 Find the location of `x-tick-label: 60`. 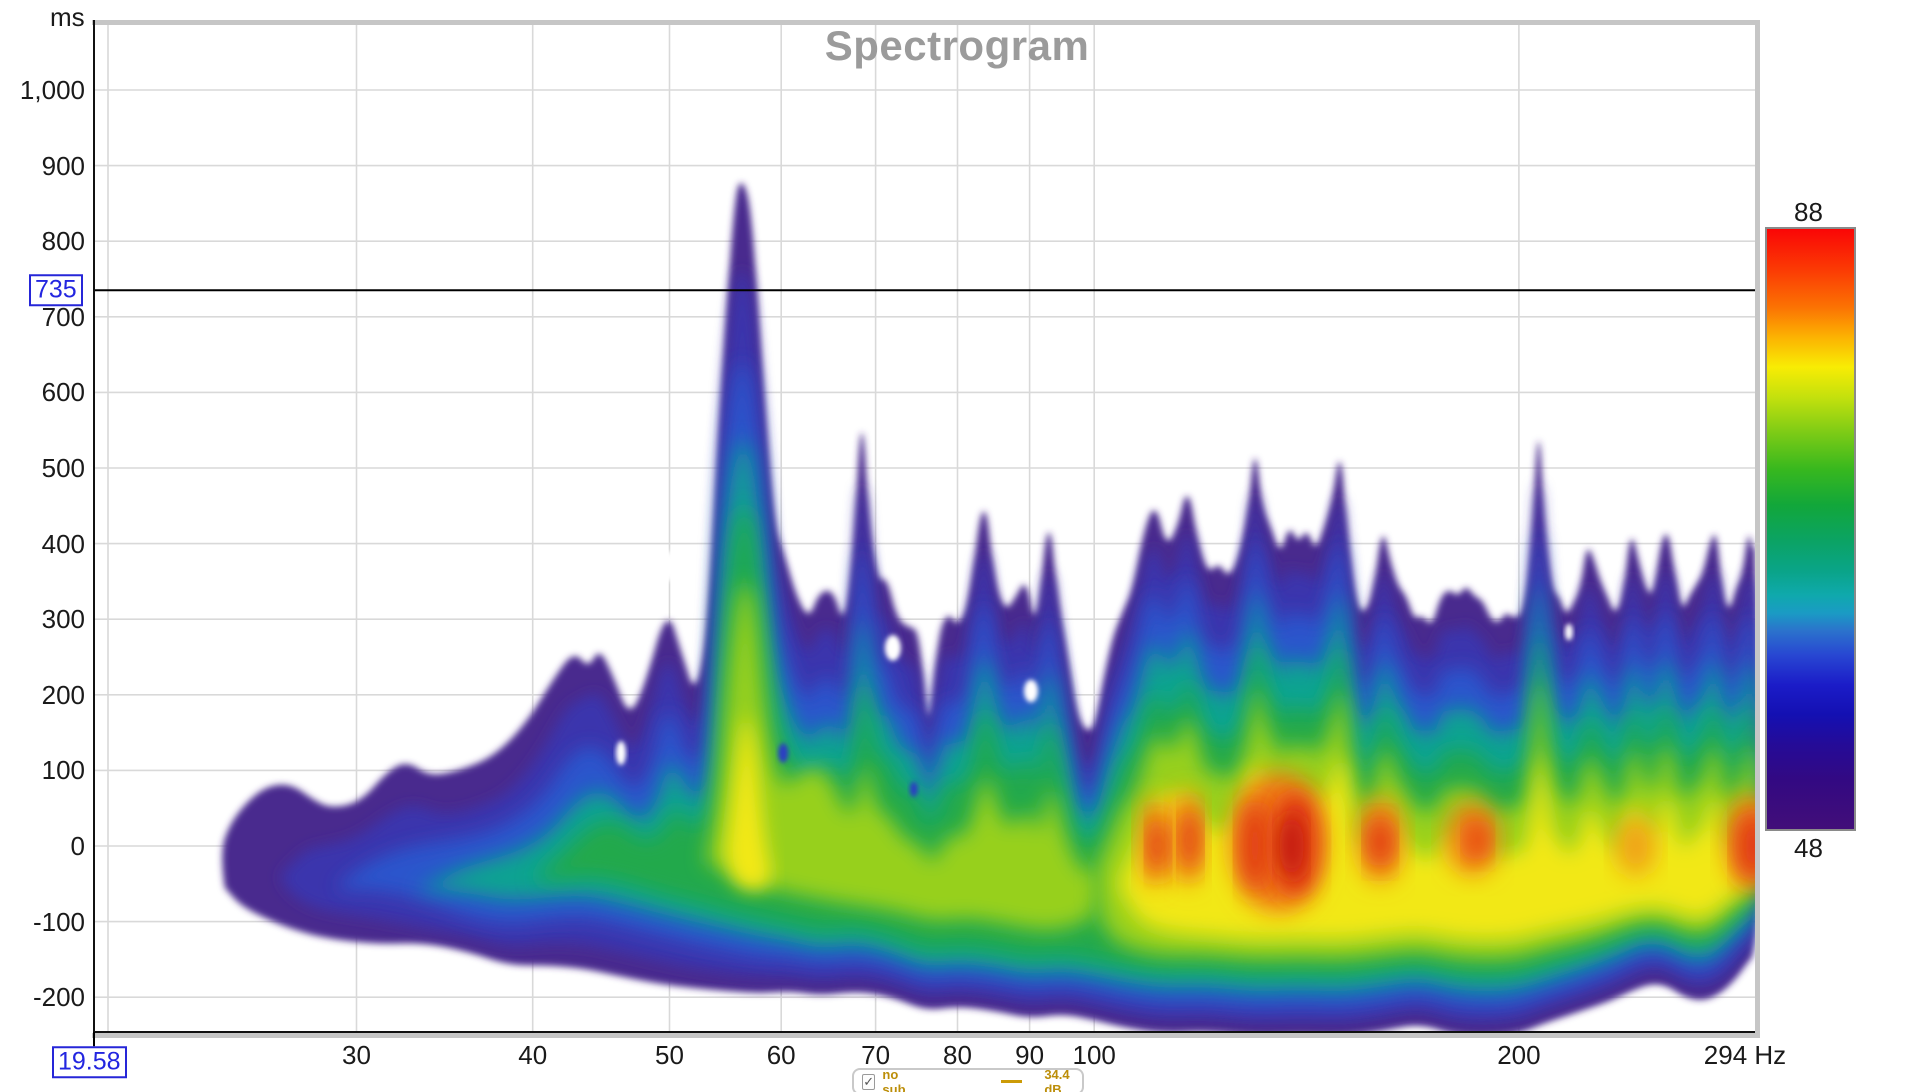

x-tick-label: 60 is located at coordinates (781, 1055).